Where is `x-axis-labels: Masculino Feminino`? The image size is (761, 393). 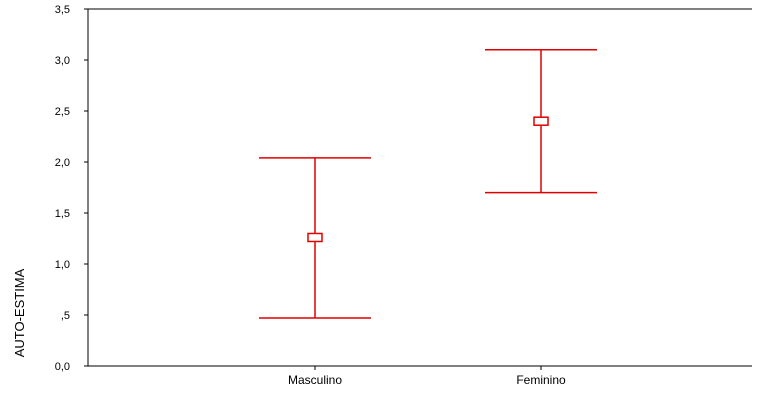 x-axis-labels: Masculino Feminino is located at coordinates (427, 376).